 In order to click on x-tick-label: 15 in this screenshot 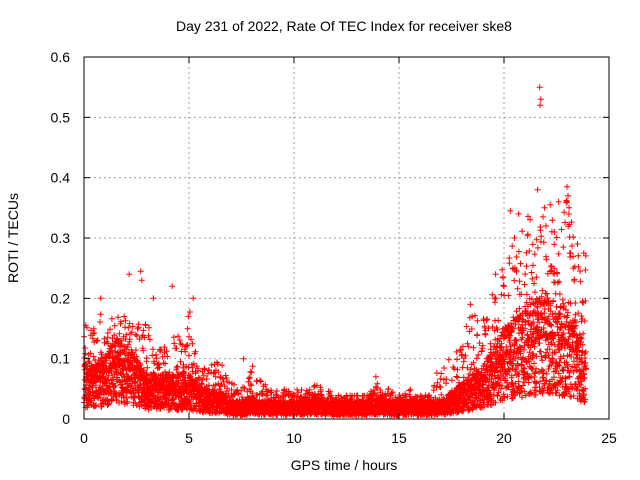, I will do `click(399, 438)`.